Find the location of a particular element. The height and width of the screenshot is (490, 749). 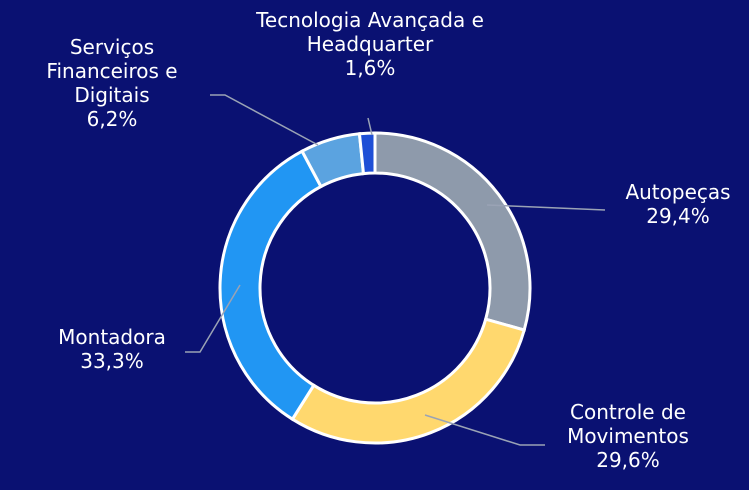

slice-label: Tecnologia Avançada e Headquarter 1,6% is located at coordinates (370, 44).